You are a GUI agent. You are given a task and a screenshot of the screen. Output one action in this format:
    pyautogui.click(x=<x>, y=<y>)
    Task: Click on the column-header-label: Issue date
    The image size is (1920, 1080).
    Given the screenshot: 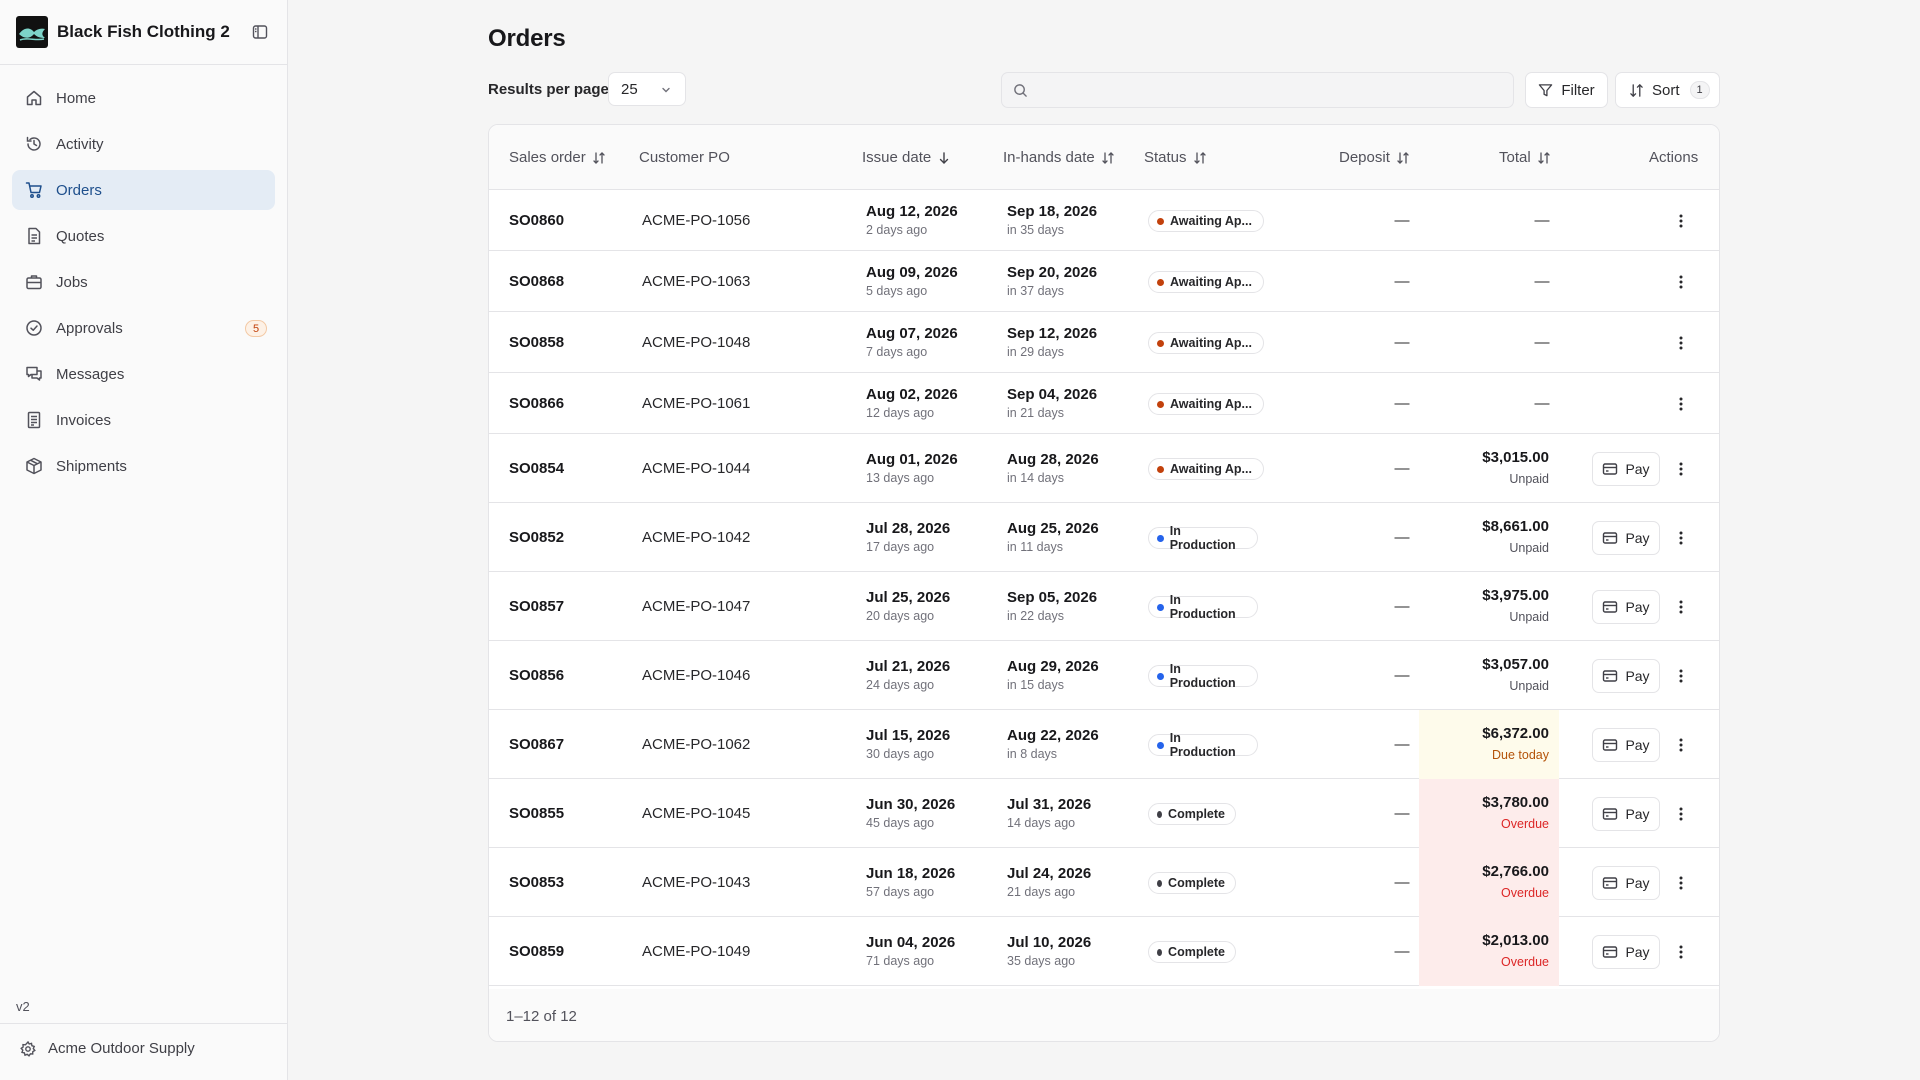 What is the action you would take?
    pyautogui.click(x=897, y=157)
    